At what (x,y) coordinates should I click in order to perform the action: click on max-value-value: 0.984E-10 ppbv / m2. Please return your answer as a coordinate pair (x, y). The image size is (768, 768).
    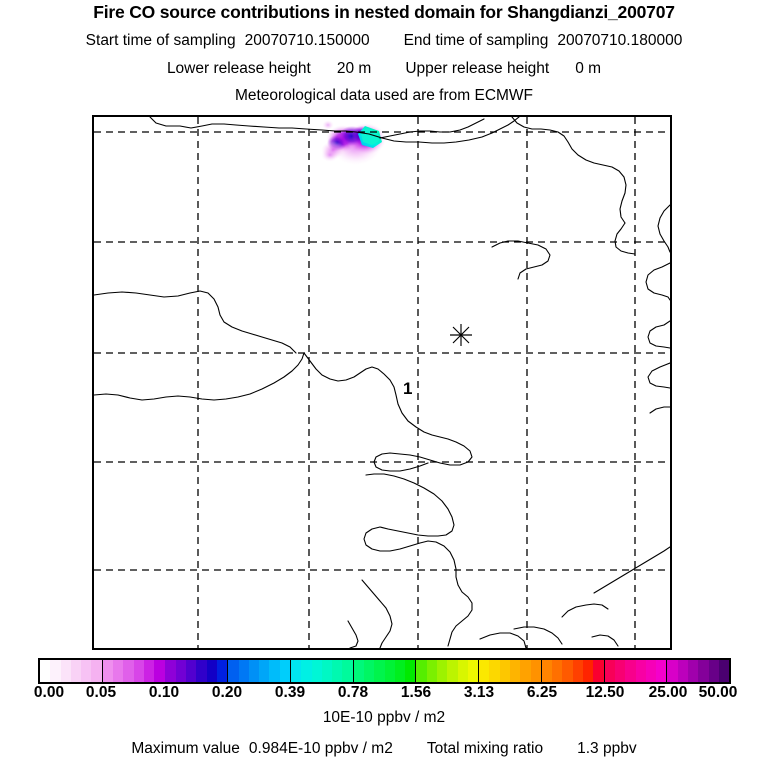
    Looking at the image, I should click on (320, 748).